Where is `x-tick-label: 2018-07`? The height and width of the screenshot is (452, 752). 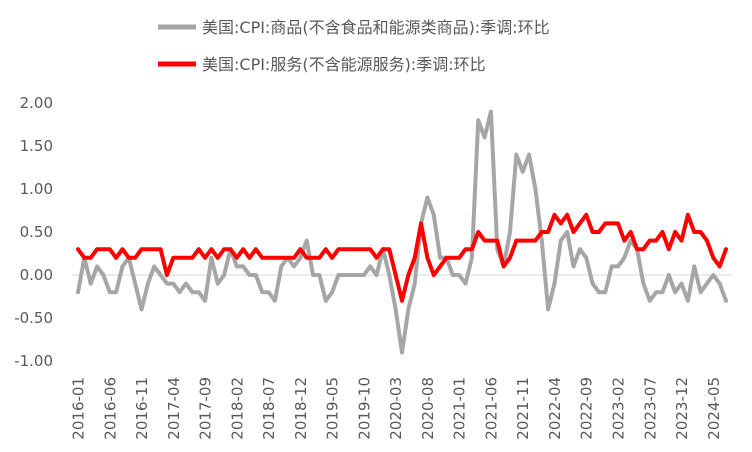
x-tick-label: 2018-07 is located at coordinates (269, 408).